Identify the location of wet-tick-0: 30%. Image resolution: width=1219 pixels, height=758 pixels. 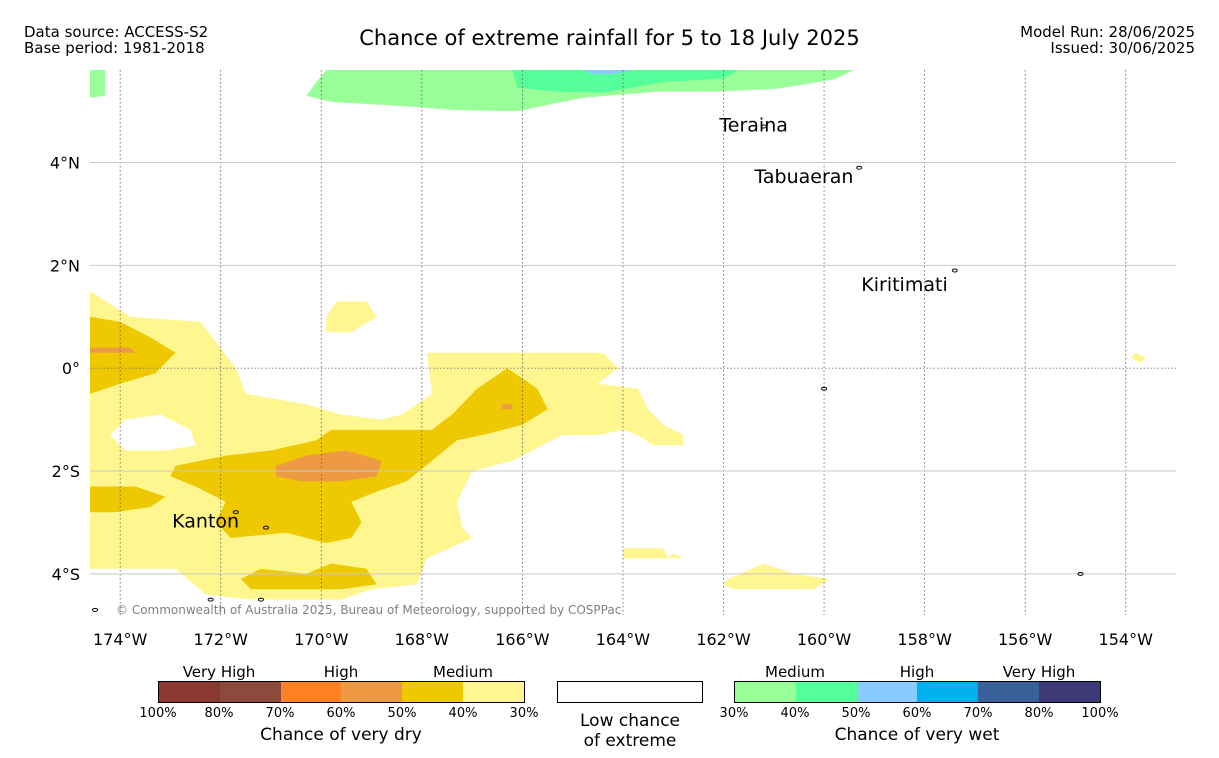
(734, 713).